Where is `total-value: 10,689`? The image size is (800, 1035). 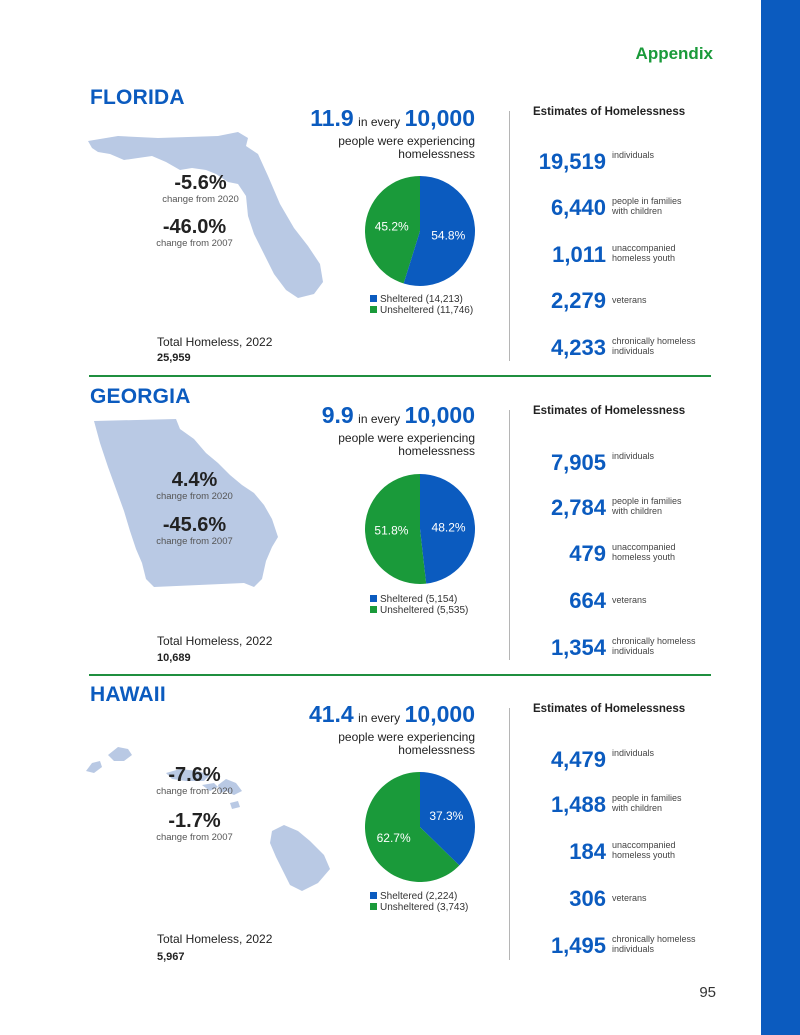
total-value: 10,689 is located at coordinates (174, 658).